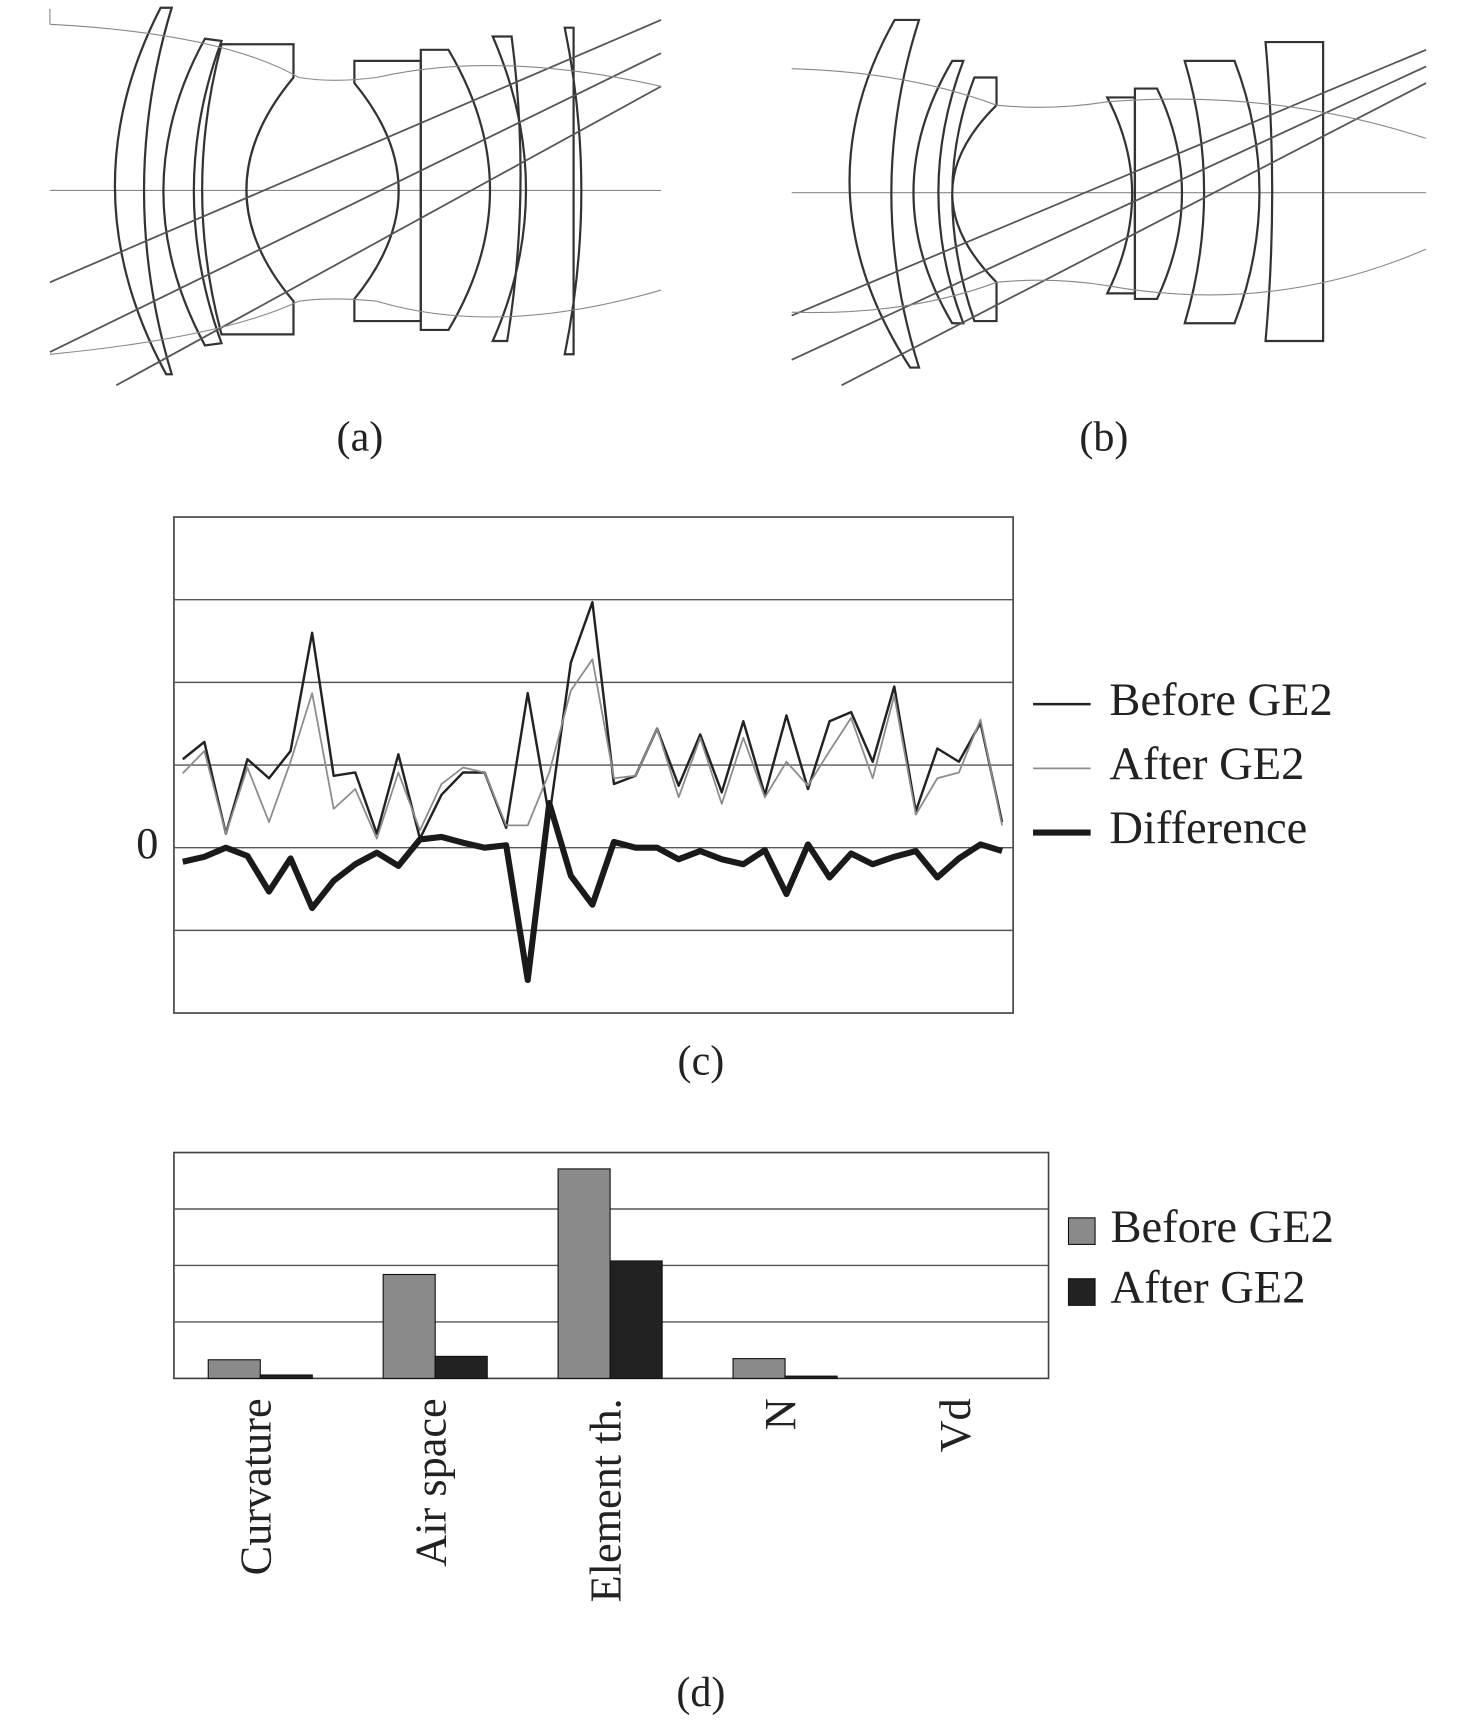 Image resolution: width=1476 pixels, height=1736 pixels. Describe the element at coordinates (430, 1482) in the screenshot. I see `x-tick-label: Air space` at that location.